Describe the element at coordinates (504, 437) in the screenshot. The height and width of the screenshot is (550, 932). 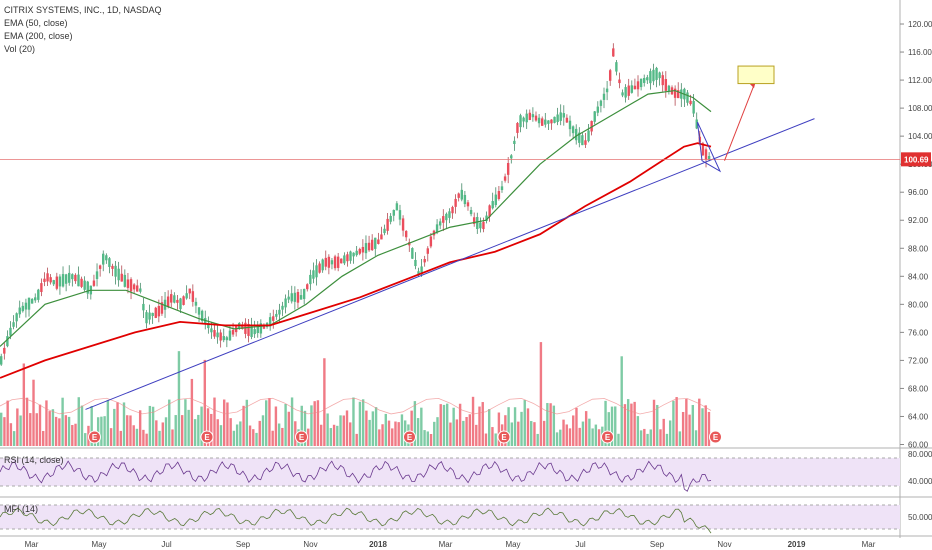
I see `earnings-marker-label-4: E` at that location.